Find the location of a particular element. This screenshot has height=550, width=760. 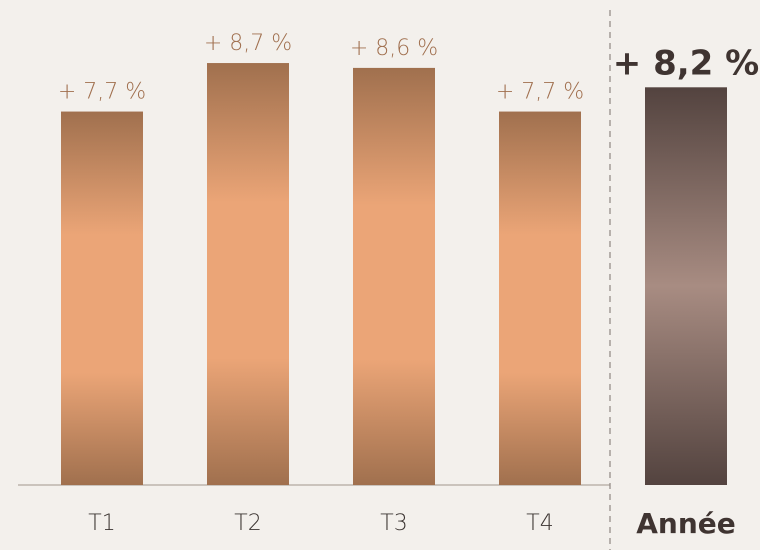

tick-label-total: Année is located at coordinates (686, 523).